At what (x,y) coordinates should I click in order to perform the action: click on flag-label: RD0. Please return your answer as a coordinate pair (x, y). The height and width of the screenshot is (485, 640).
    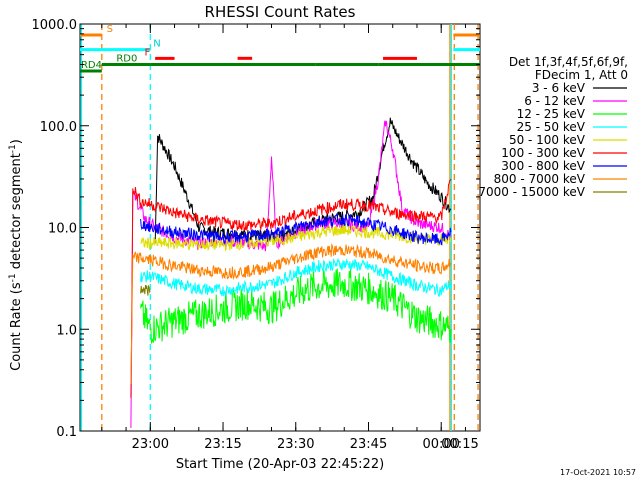
    Looking at the image, I should click on (126, 58).